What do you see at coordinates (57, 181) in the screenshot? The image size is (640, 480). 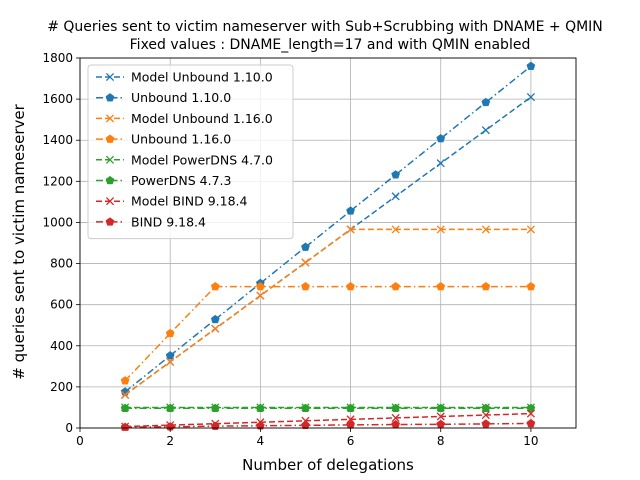 I see `y-tick-label: 1200` at bounding box center [57, 181].